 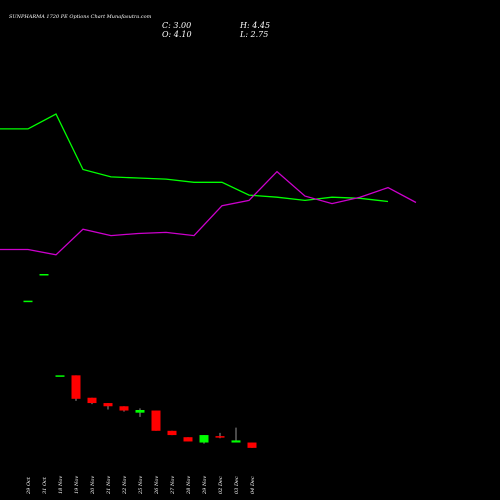 I want to click on candle-21-nov, so click(x=108, y=406).